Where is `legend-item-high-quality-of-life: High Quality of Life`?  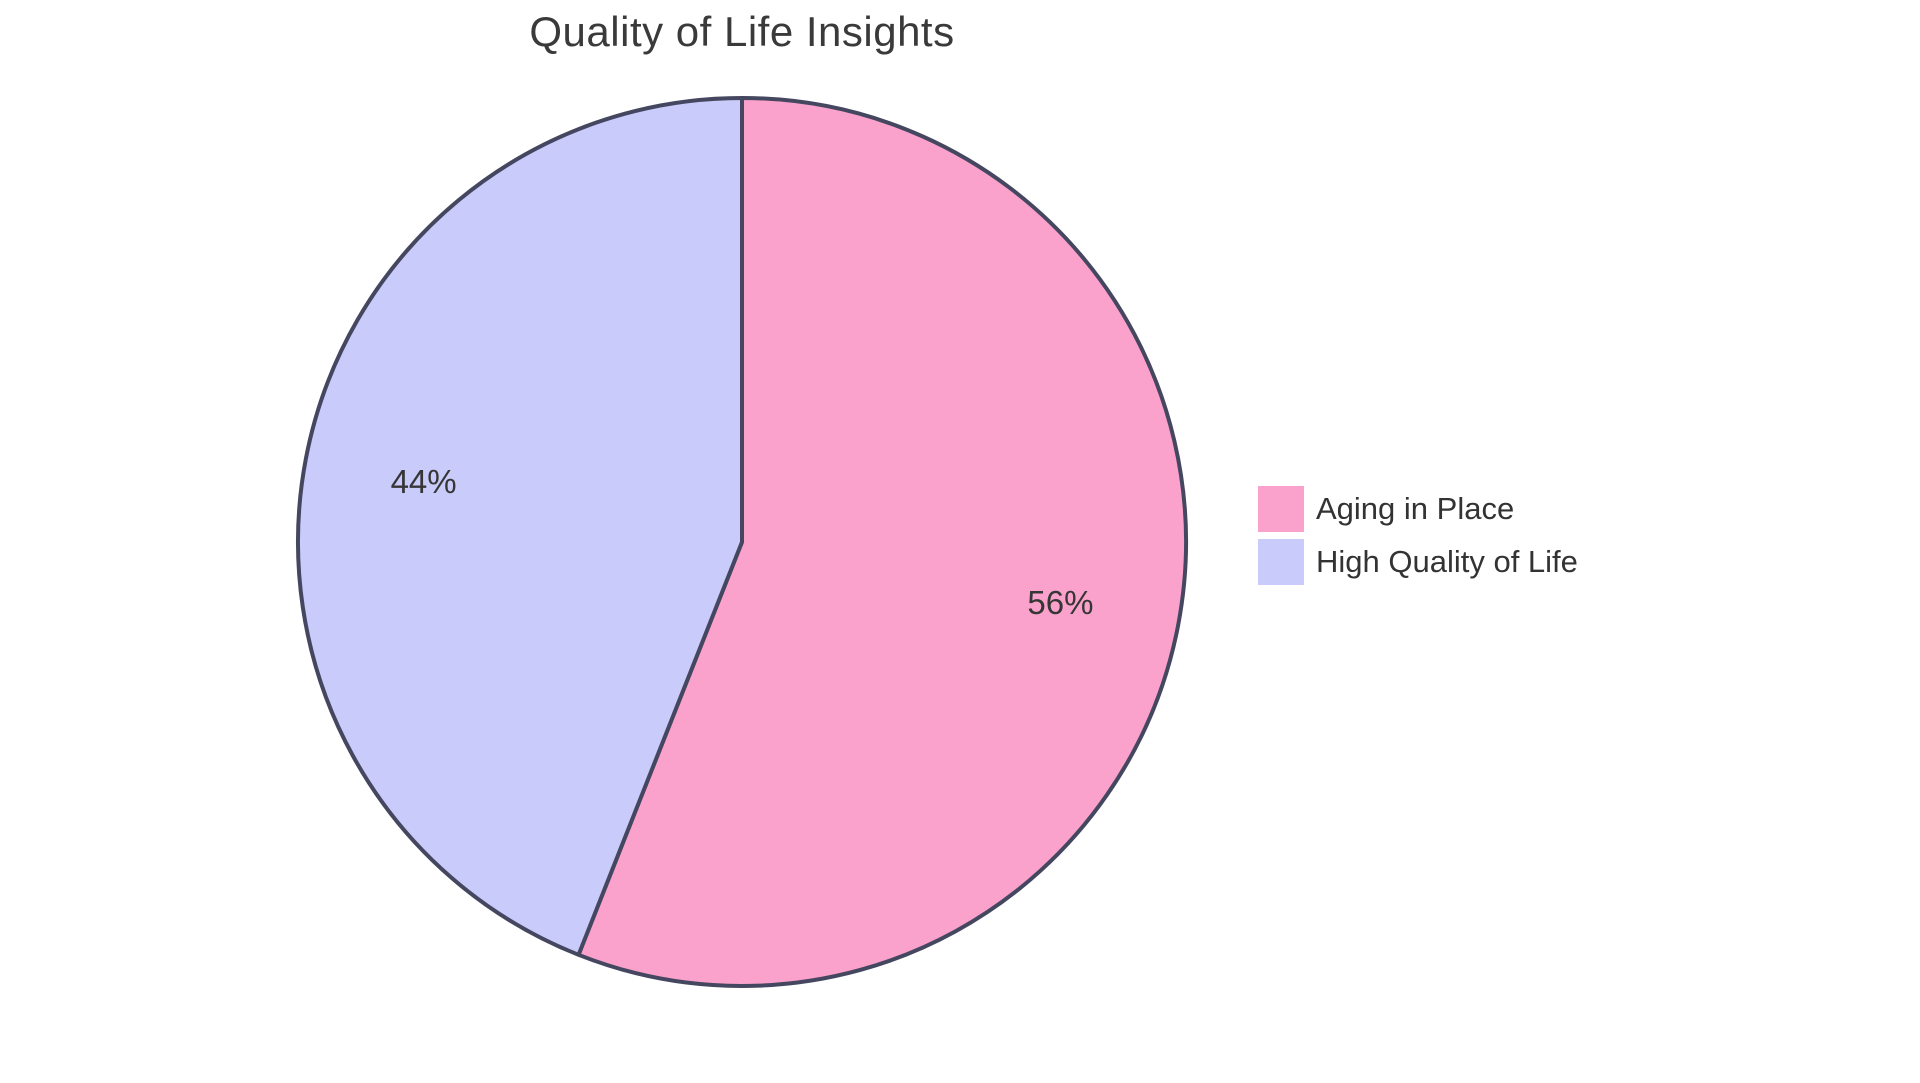 legend-item-high-quality-of-life: High Quality of Life is located at coordinates (1418, 562).